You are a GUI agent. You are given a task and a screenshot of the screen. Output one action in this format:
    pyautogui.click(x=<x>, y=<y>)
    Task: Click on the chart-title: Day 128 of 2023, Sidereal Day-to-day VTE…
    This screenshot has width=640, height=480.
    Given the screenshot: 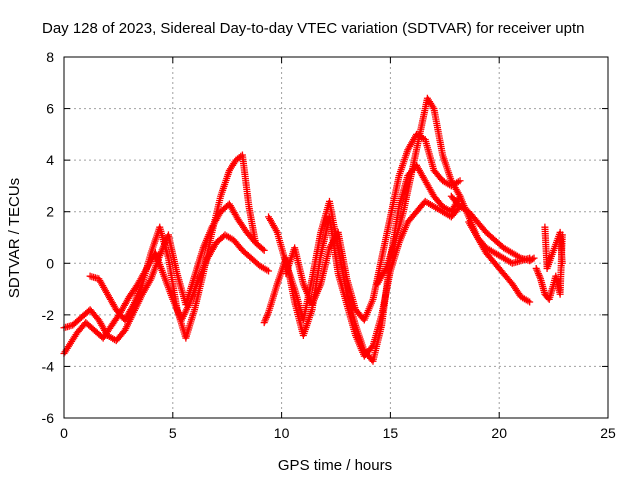 What is the action you would take?
    pyautogui.click(x=313, y=28)
    